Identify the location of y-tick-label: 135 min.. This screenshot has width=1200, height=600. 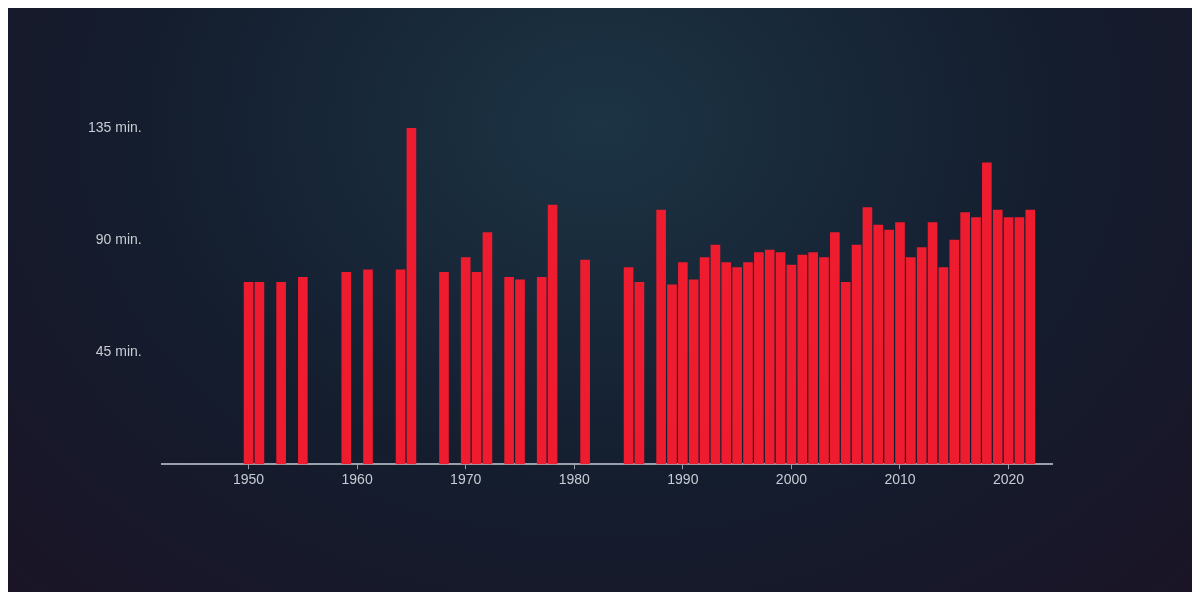
(114, 126).